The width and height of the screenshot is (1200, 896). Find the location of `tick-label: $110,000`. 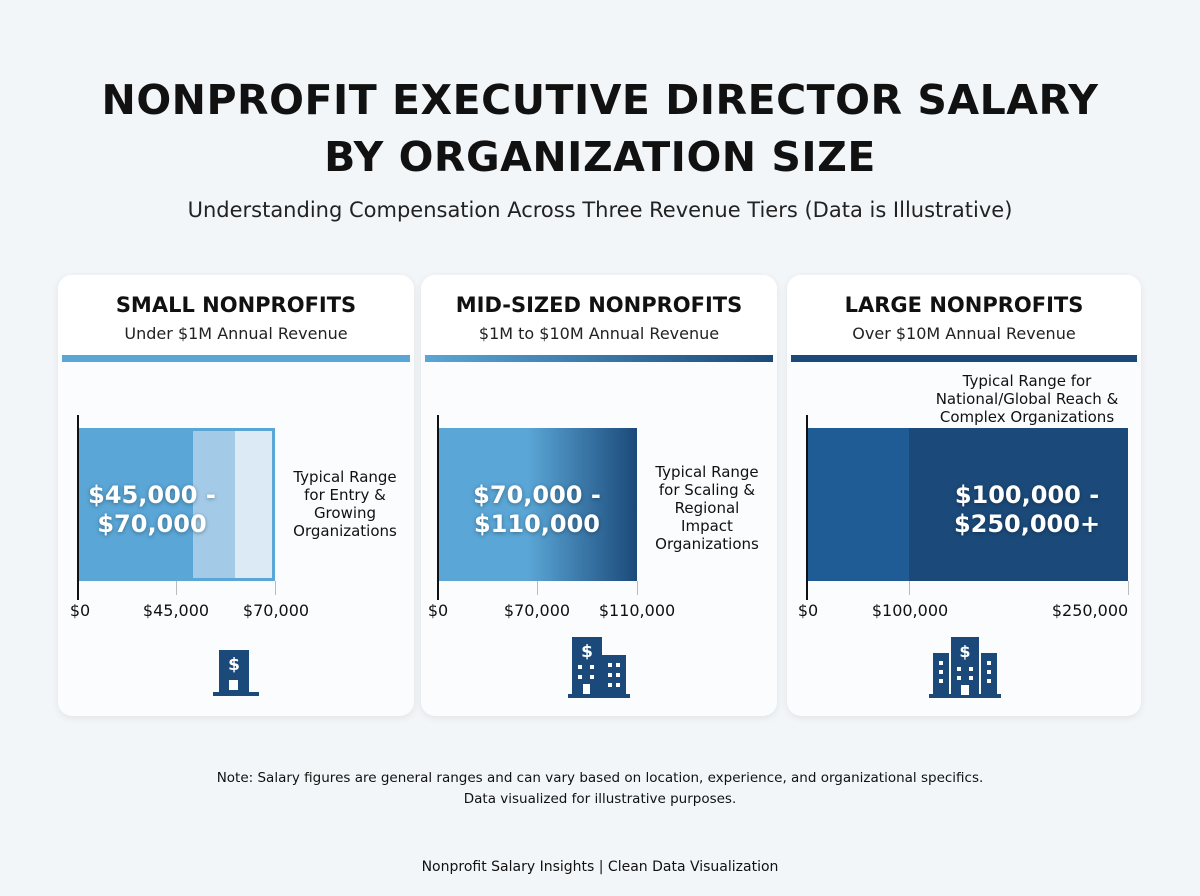

tick-label: $110,000 is located at coordinates (637, 610).